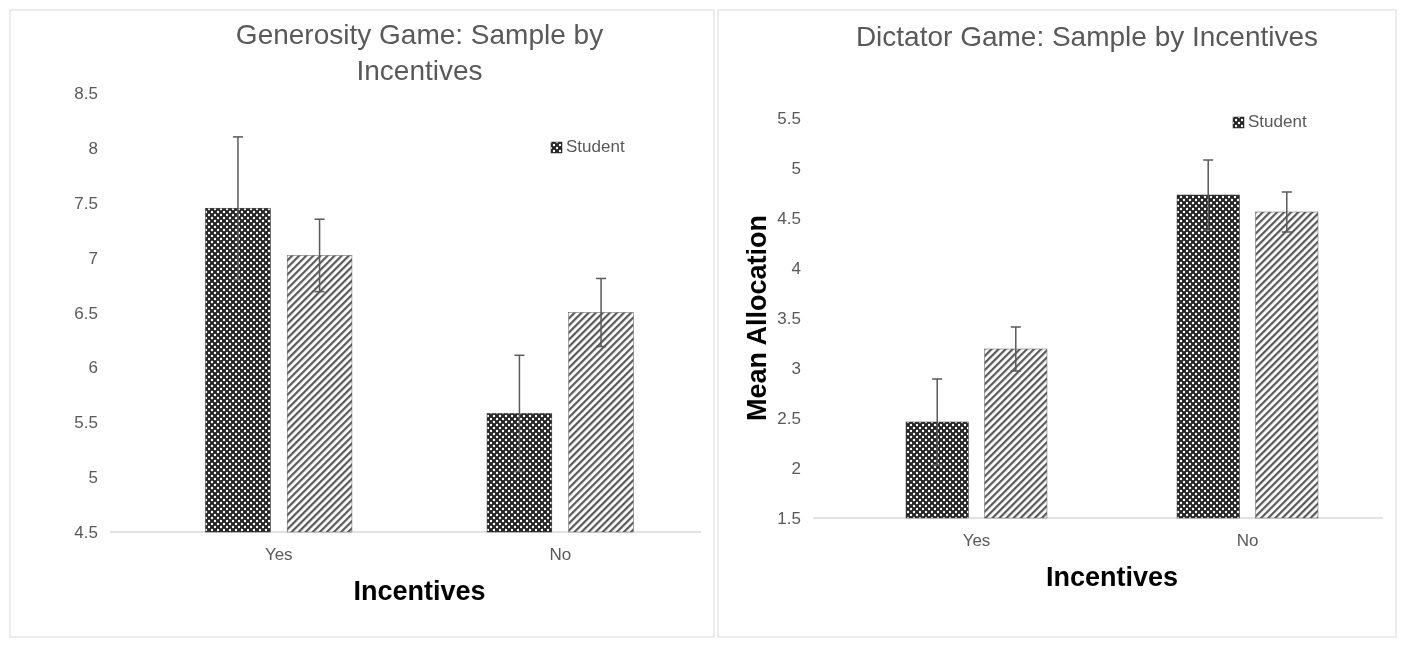 The width and height of the screenshot is (1406, 647). Describe the element at coordinates (93, 258) in the screenshot. I see `y-tick-label: 7` at that location.